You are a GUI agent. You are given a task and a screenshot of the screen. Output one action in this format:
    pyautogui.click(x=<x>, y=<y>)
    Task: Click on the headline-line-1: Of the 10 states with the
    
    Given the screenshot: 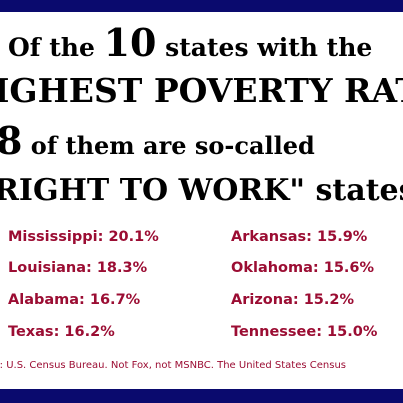 What is the action you would take?
    pyautogui.click(x=190, y=45)
    